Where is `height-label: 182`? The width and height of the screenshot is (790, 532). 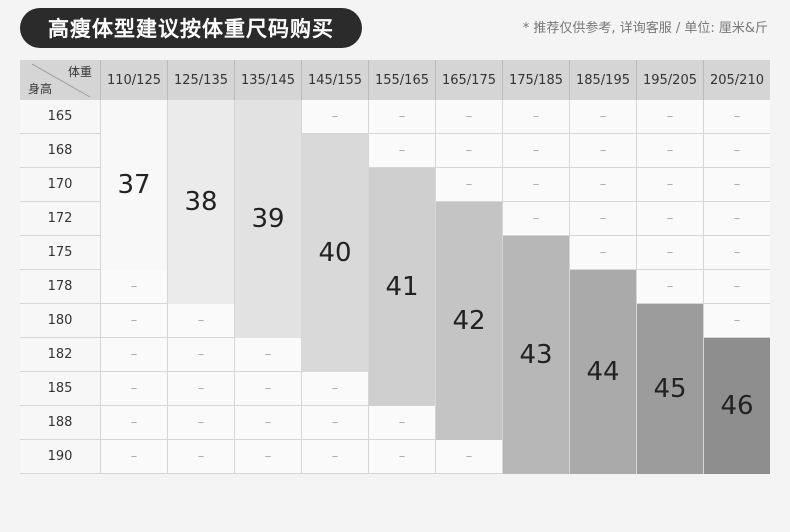 height-label: 182 is located at coordinates (60, 355).